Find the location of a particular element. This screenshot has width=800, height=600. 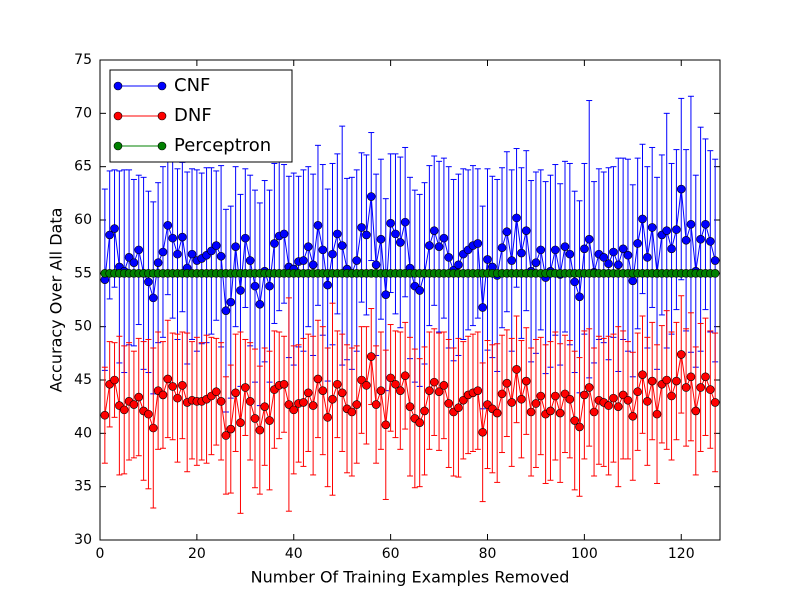

x-tick-label: 20 is located at coordinates (197, 554).